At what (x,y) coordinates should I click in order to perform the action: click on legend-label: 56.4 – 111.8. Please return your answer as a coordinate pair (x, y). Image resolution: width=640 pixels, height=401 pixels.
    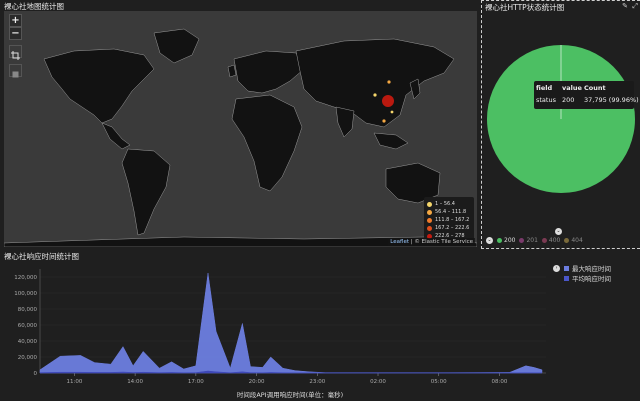
    Looking at the image, I should click on (451, 212).